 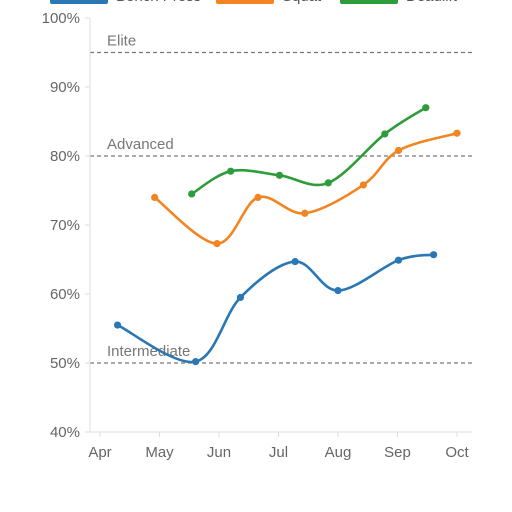 What do you see at coordinates (65, 363) in the screenshot?
I see `y-tick-label: 50%` at bounding box center [65, 363].